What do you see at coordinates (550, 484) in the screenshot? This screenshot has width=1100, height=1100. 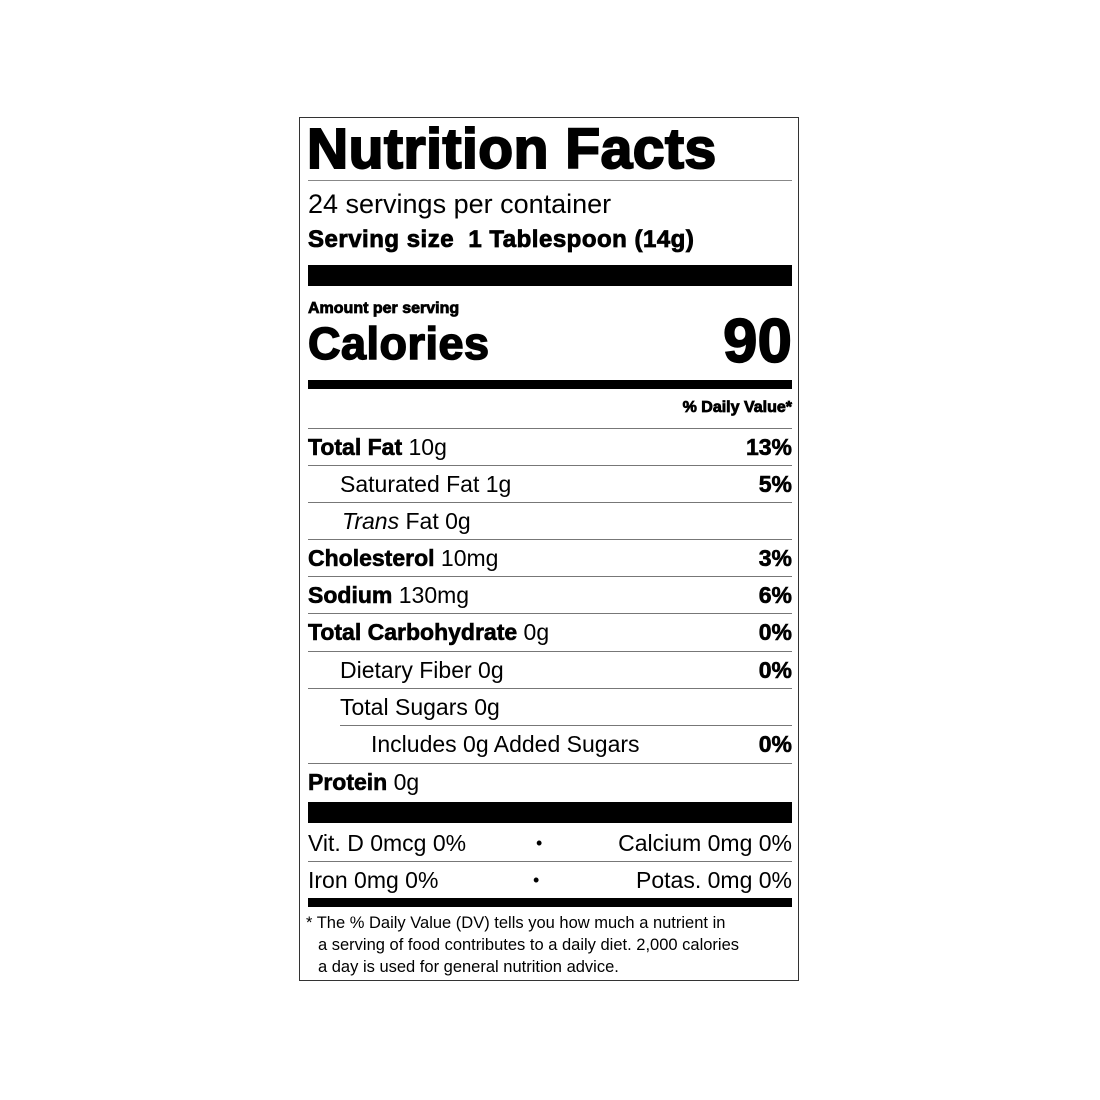 I see `nutrient-row-saturated-fat: Saturated Fat 1g 5%` at bounding box center [550, 484].